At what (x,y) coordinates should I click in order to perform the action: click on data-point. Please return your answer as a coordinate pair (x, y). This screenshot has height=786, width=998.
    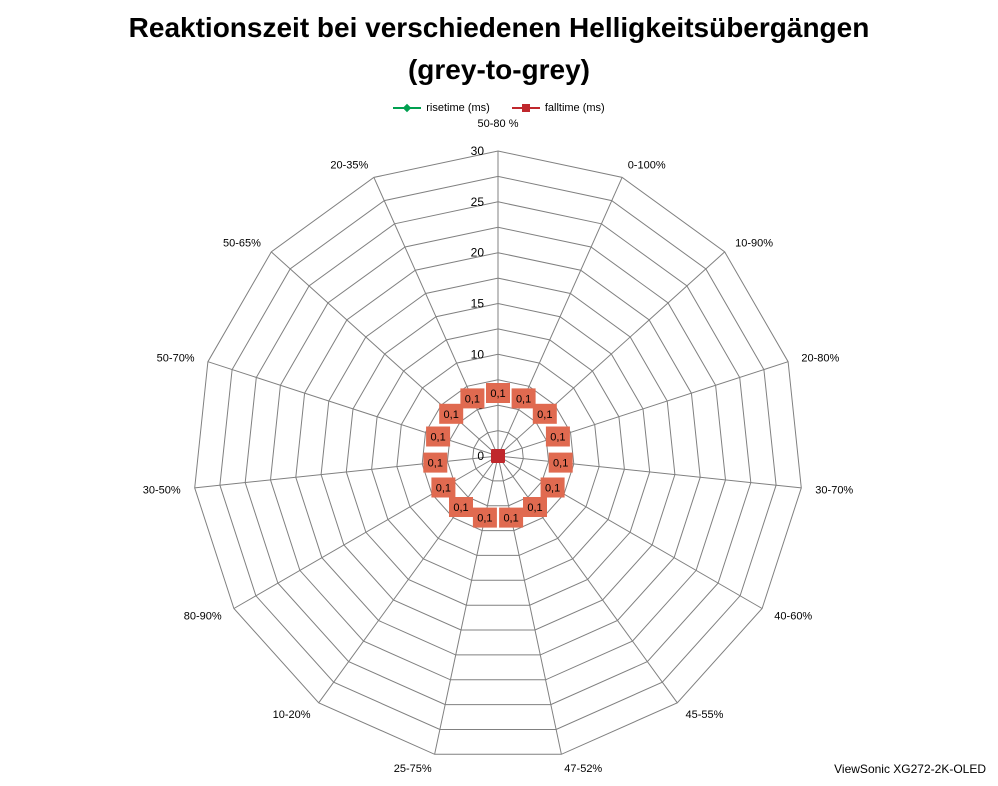
    Looking at the image, I should click on (497, 455).